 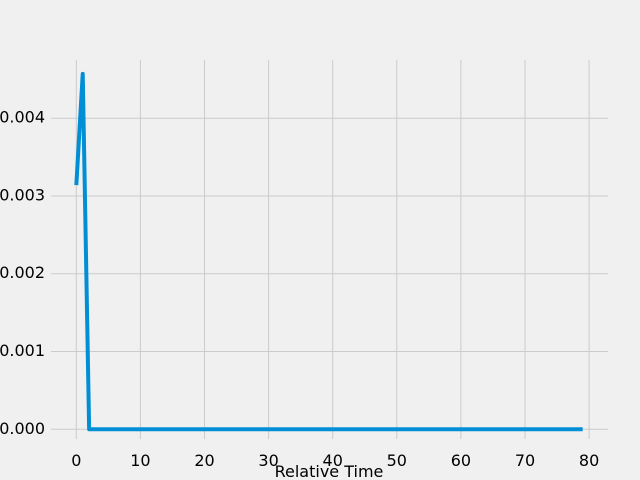 I want to click on x-tick-label: 80, so click(x=589, y=460).